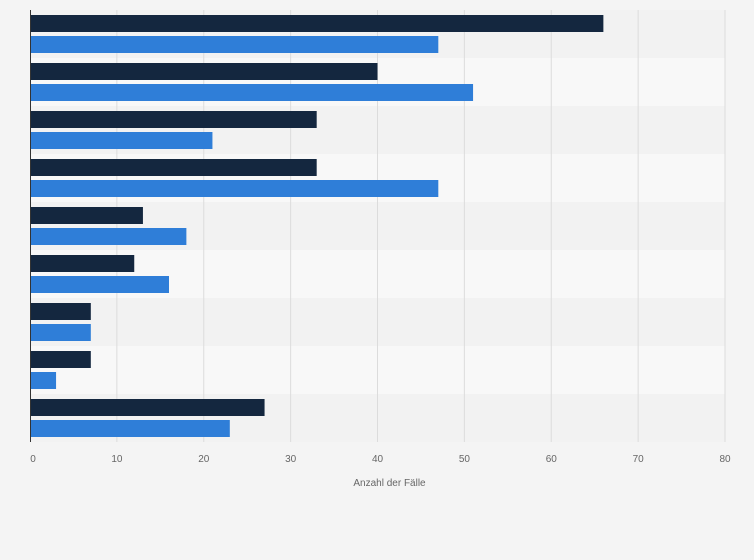 The height and width of the screenshot is (560, 754). What do you see at coordinates (465, 459) in the screenshot?
I see `x-tick-label: 50` at bounding box center [465, 459].